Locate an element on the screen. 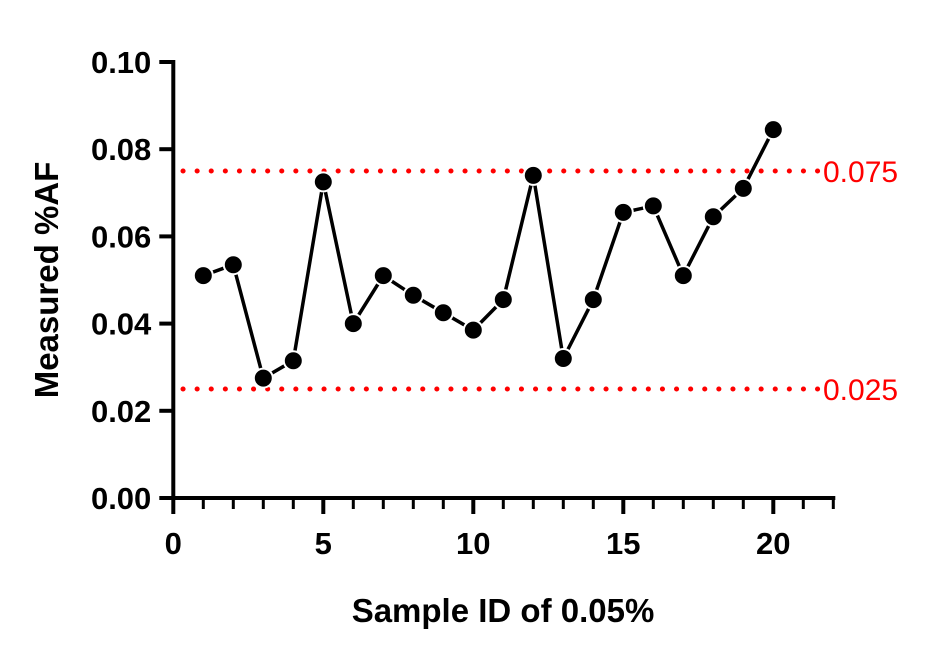 Image resolution: width=945 pixels, height=662 pixels. y-axis-tick-label: 0.08 is located at coordinates (121, 149).